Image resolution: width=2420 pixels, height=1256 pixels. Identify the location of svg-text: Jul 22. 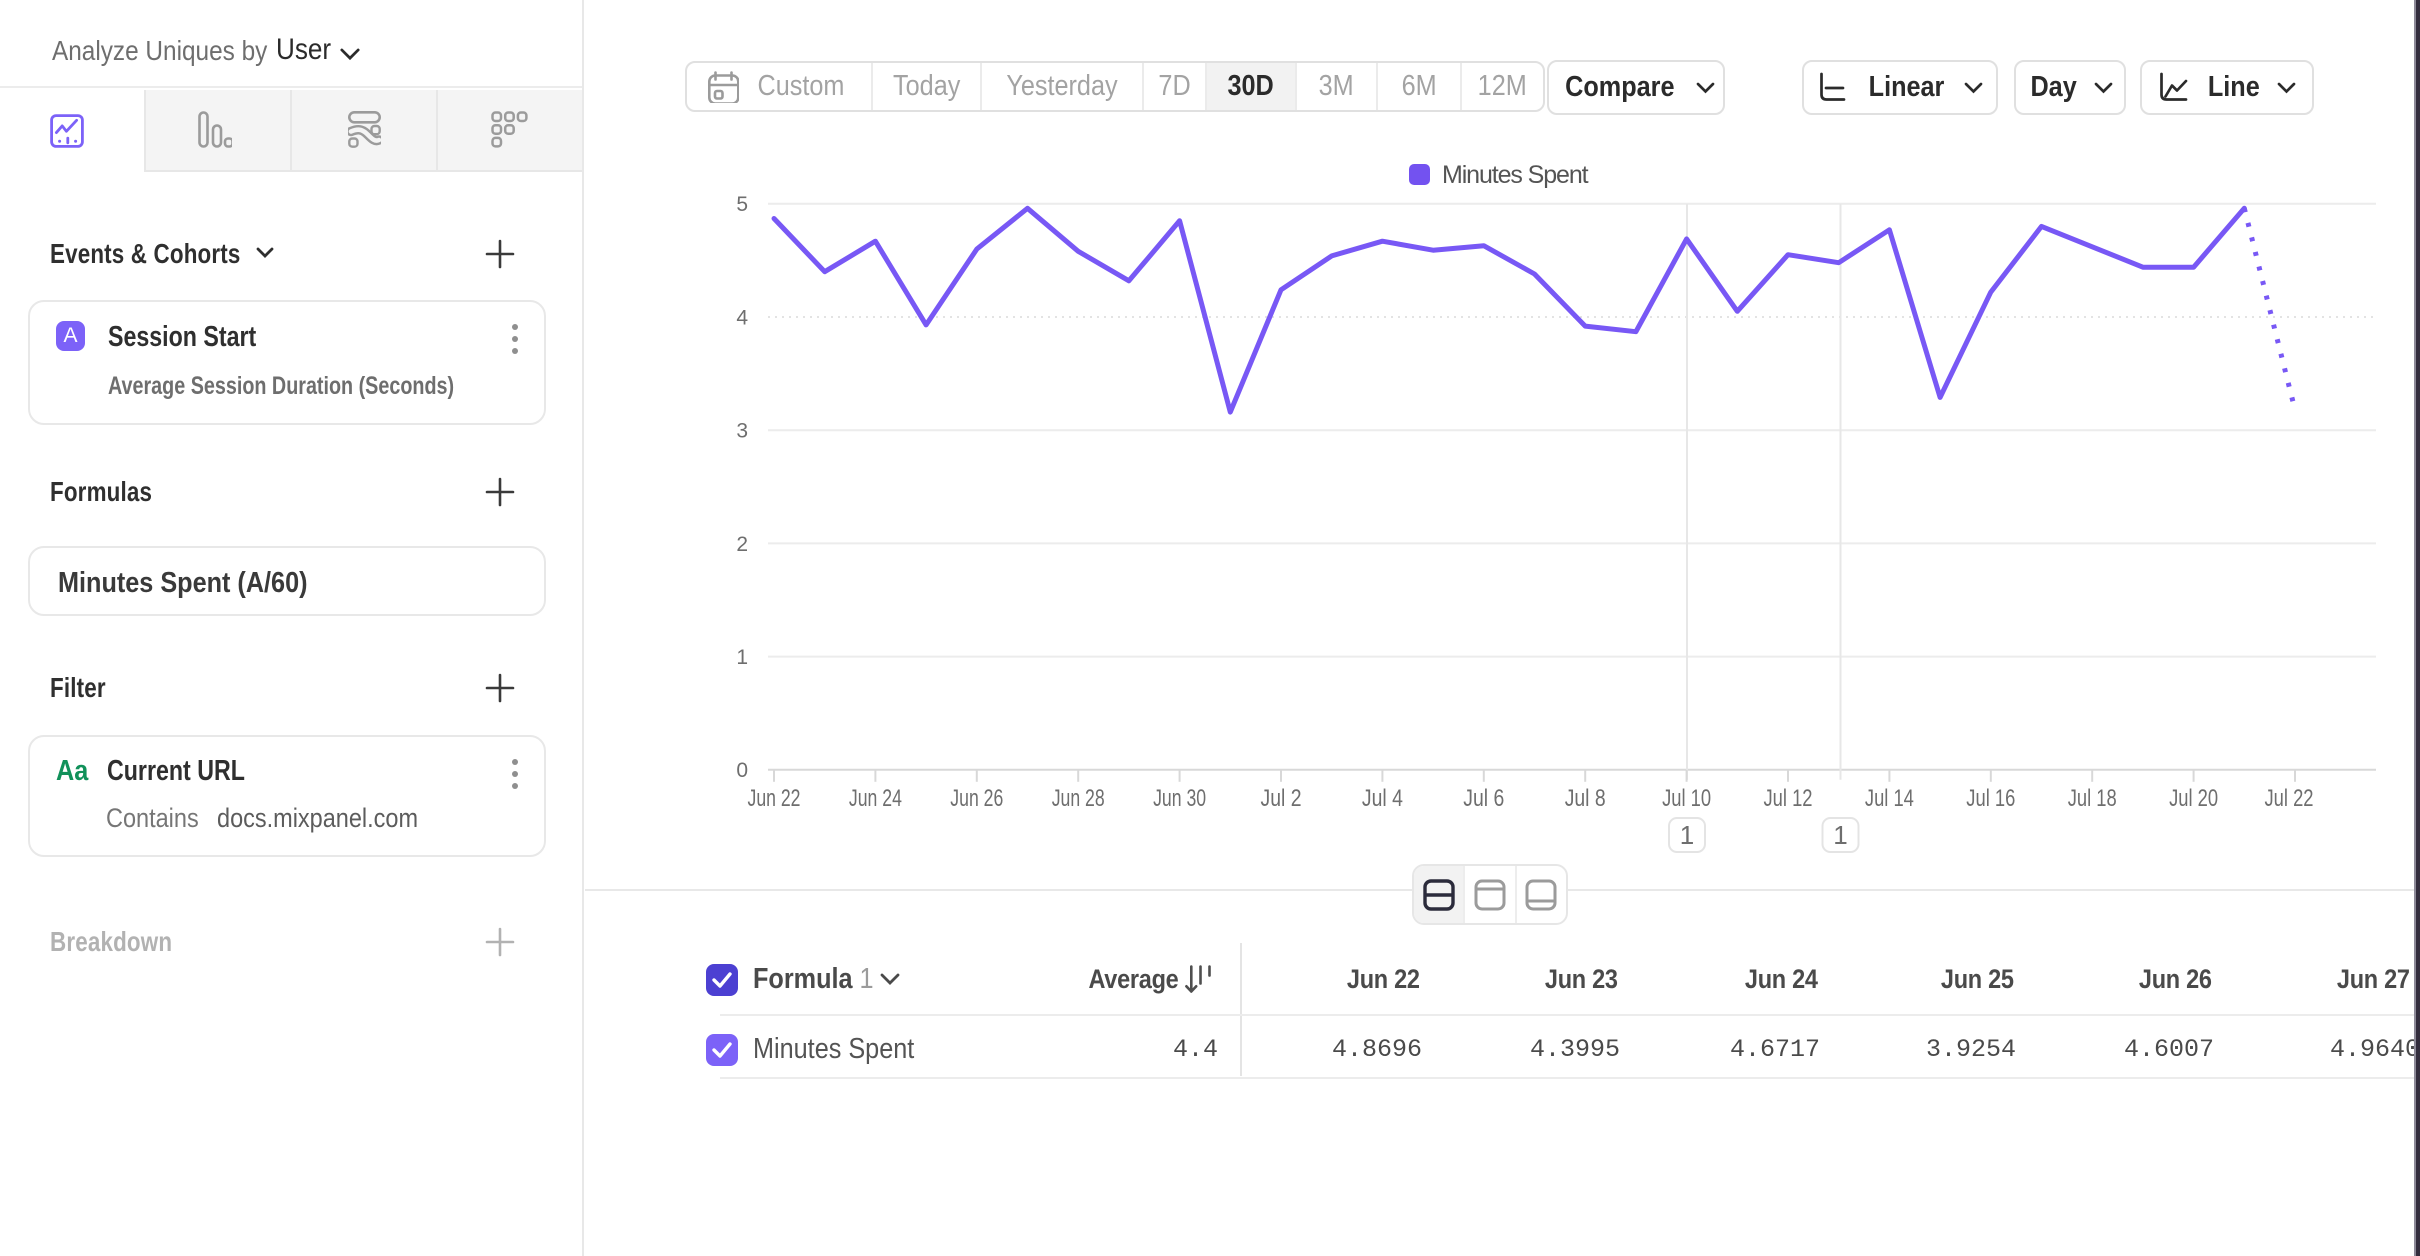
(2289, 798).